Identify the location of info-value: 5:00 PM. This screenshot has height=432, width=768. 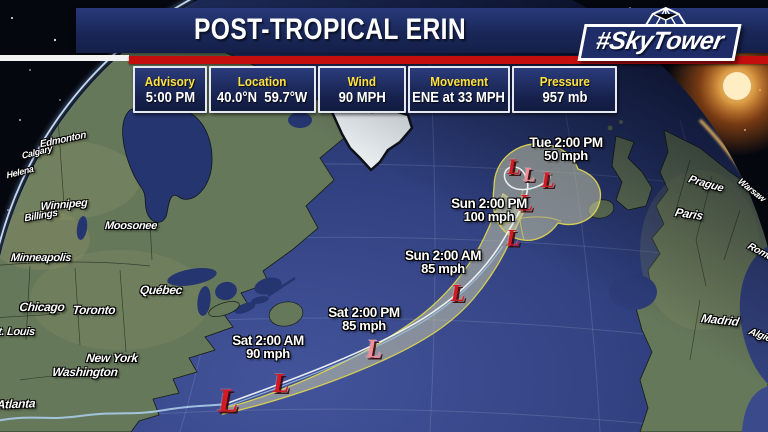
(170, 97).